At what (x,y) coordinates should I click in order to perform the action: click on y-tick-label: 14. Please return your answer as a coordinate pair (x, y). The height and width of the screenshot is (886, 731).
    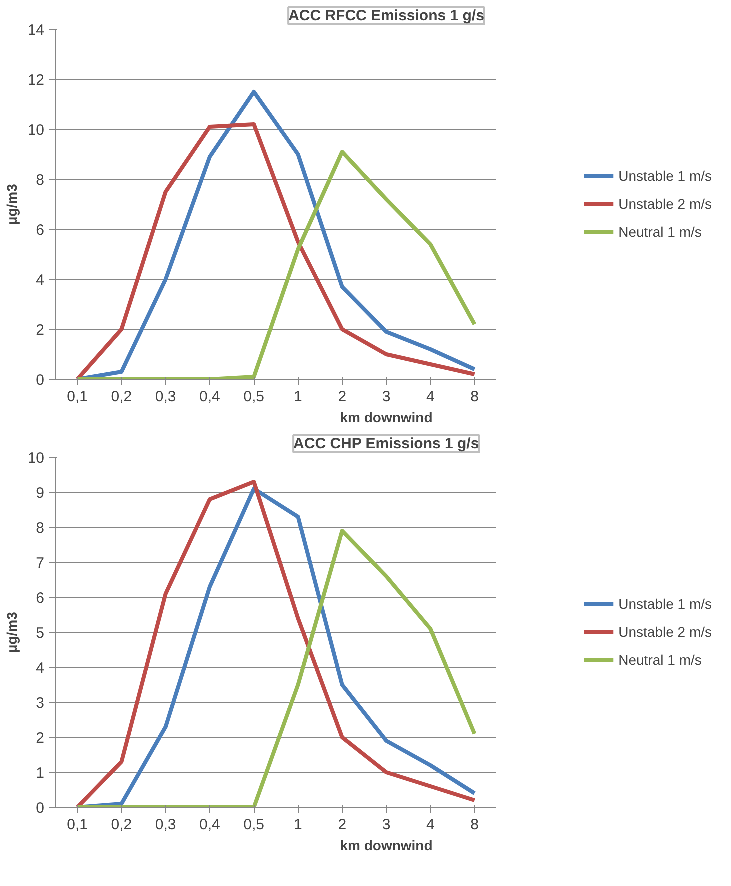
    Looking at the image, I should click on (36, 30).